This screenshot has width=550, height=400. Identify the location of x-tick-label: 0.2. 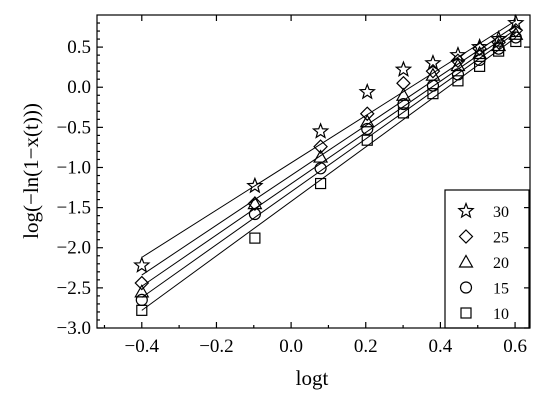
(366, 346).